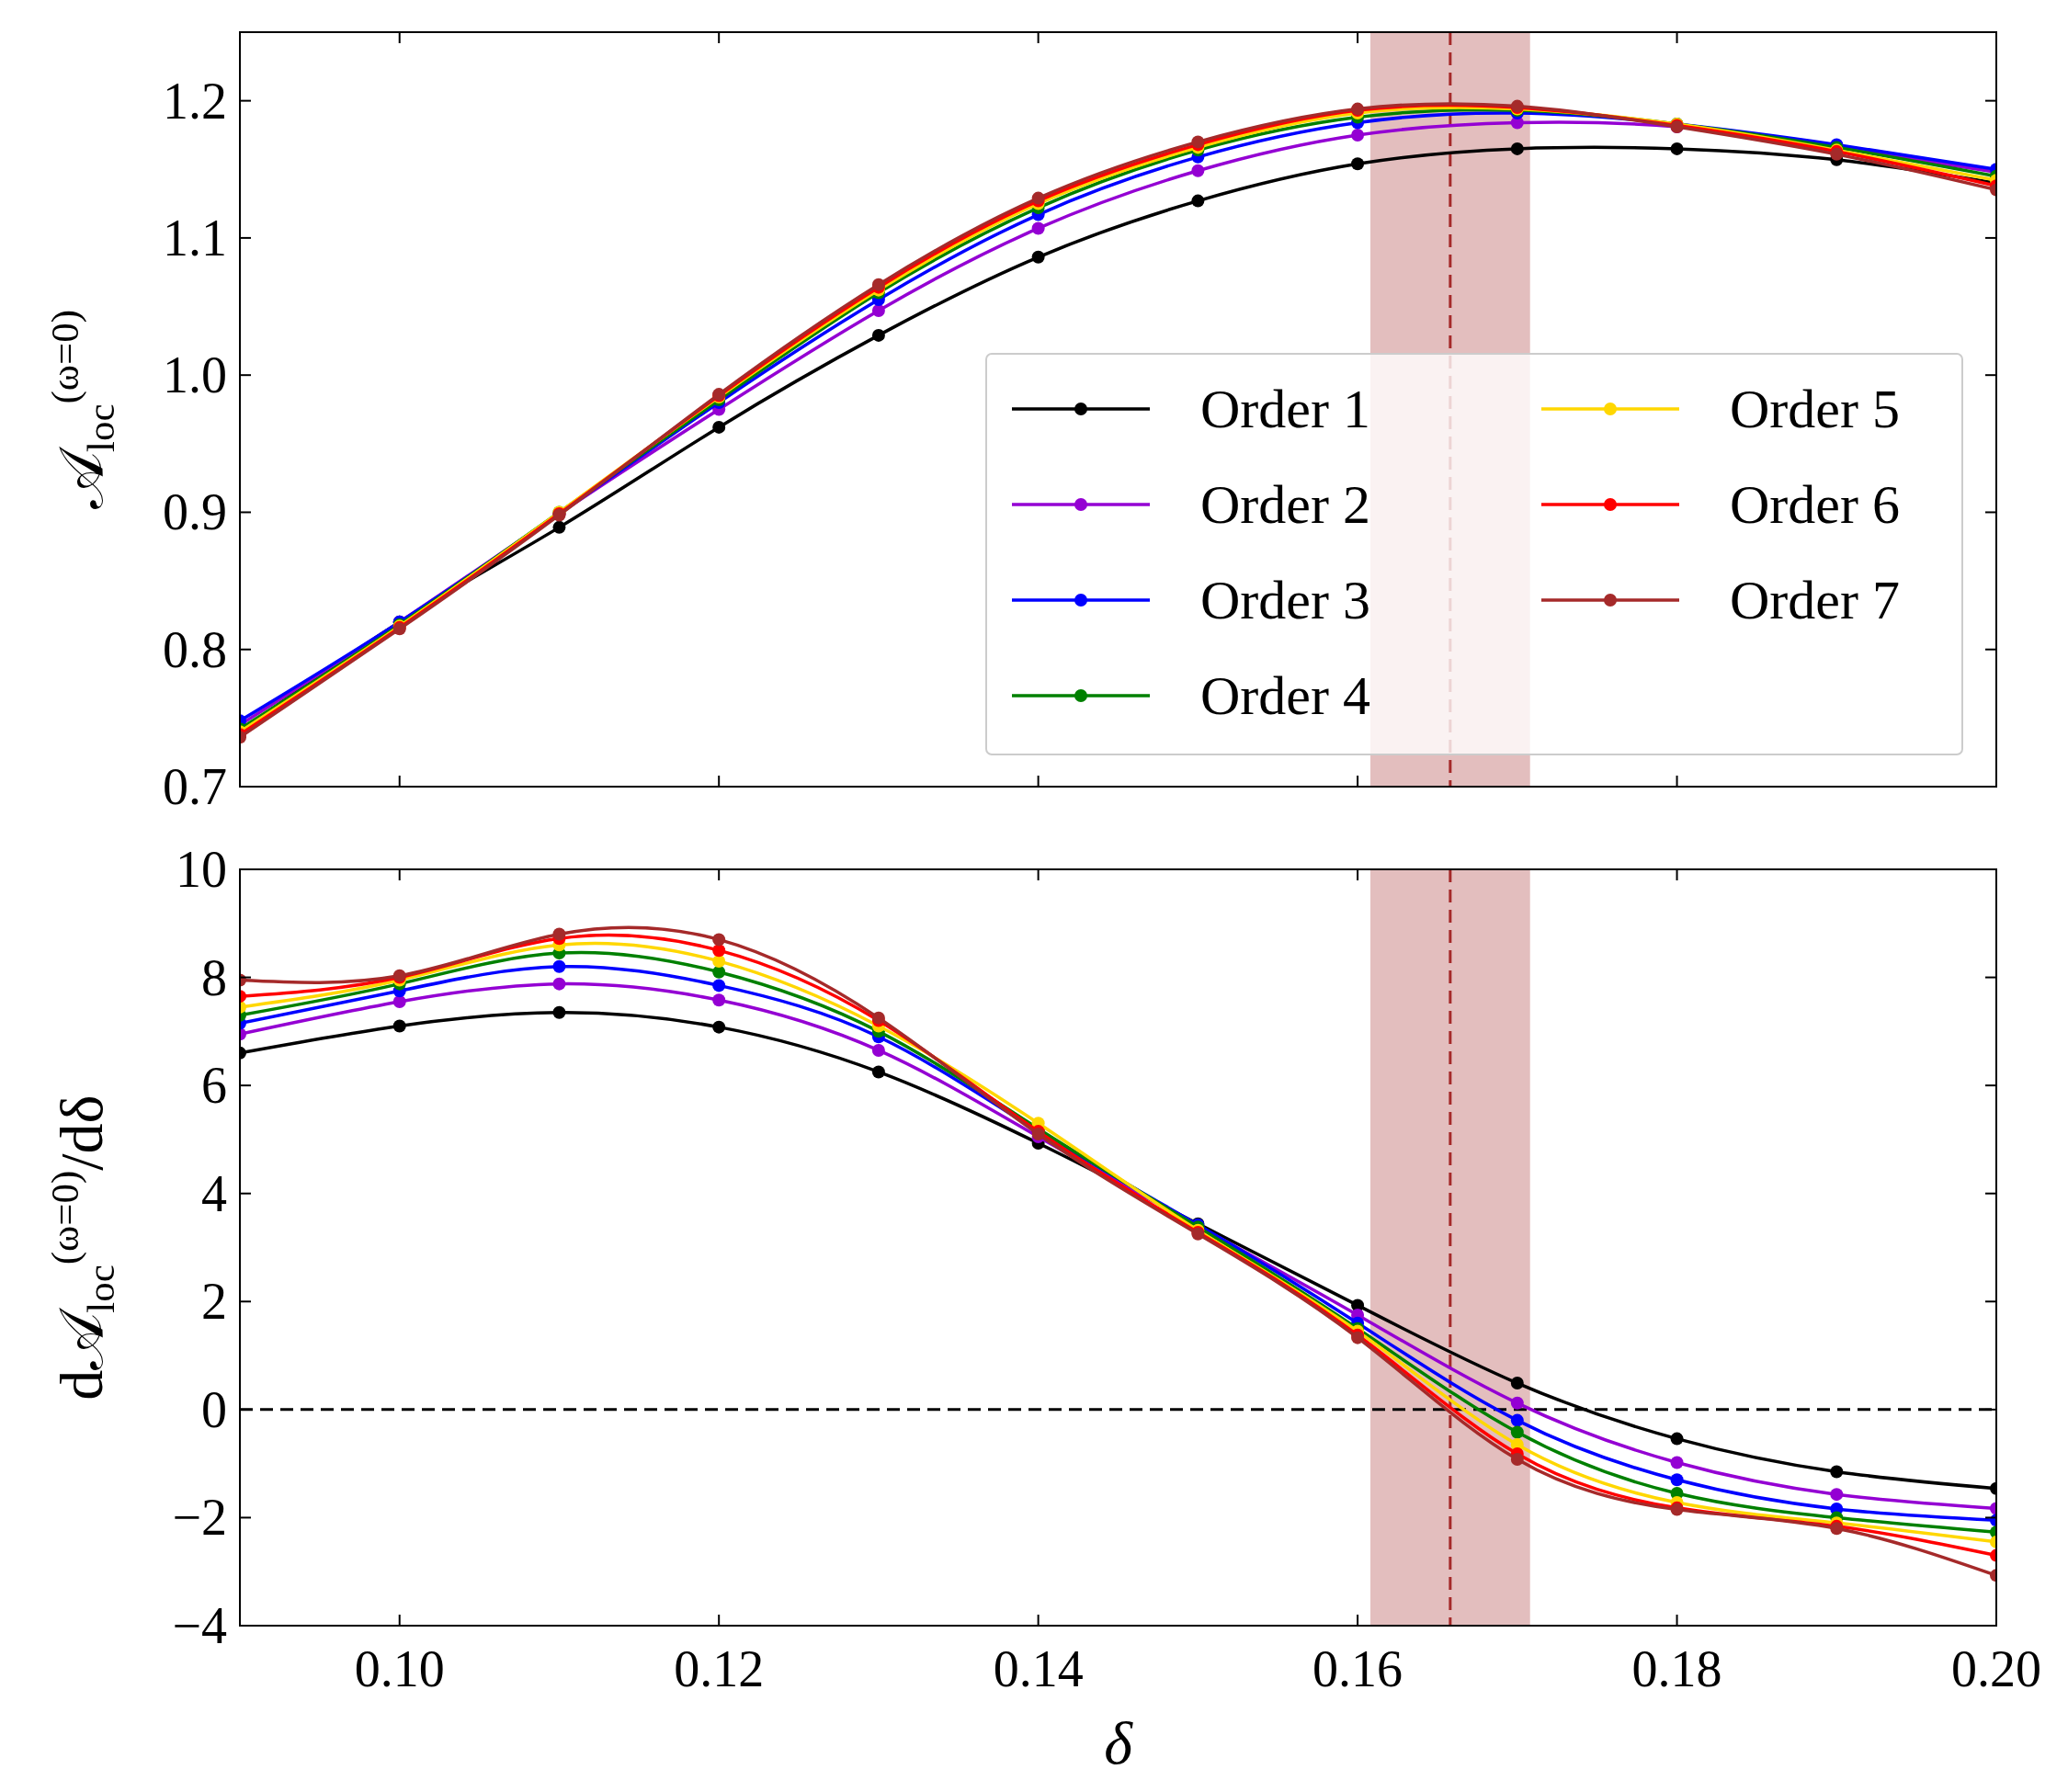  I want to click on y-tick-label: 0.7, so click(195, 786).